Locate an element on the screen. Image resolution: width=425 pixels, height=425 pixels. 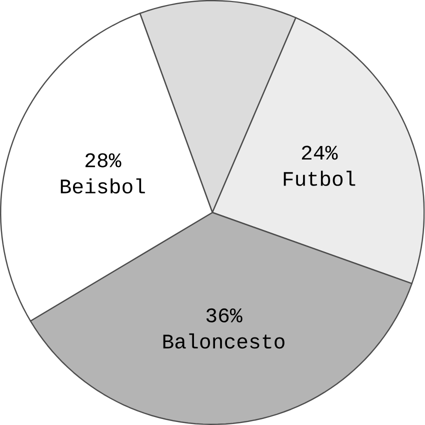
slice-label: Beisbol is located at coordinates (103, 186).